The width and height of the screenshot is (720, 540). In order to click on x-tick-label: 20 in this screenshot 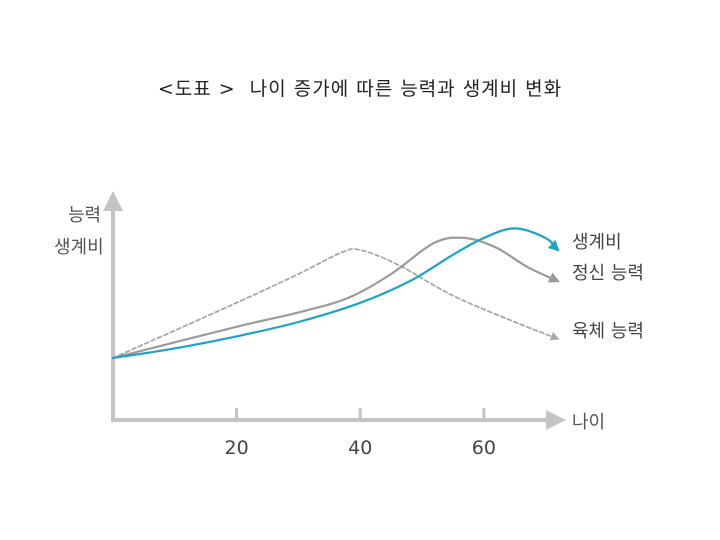, I will do `click(237, 448)`.